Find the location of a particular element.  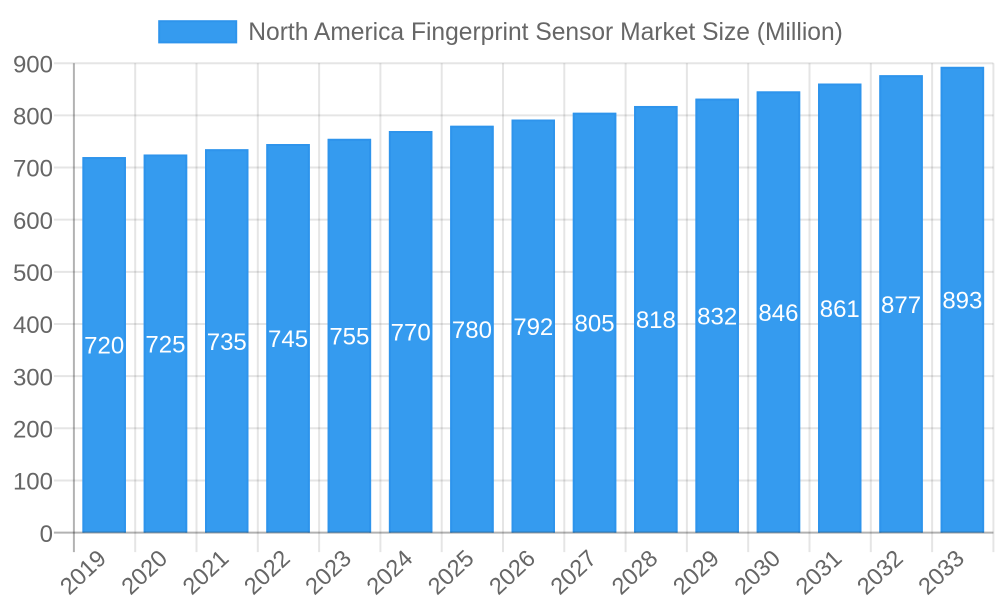

svg-text: 780 is located at coordinates (472, 330).